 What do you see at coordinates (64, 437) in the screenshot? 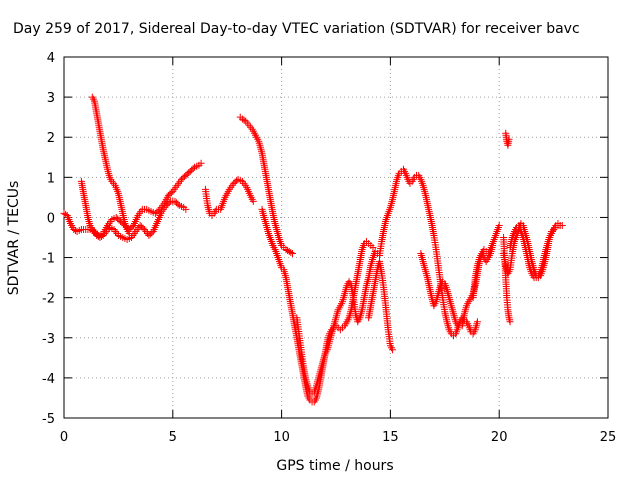
I see `x-tick-label: 0` at bounding box center [64, 437].